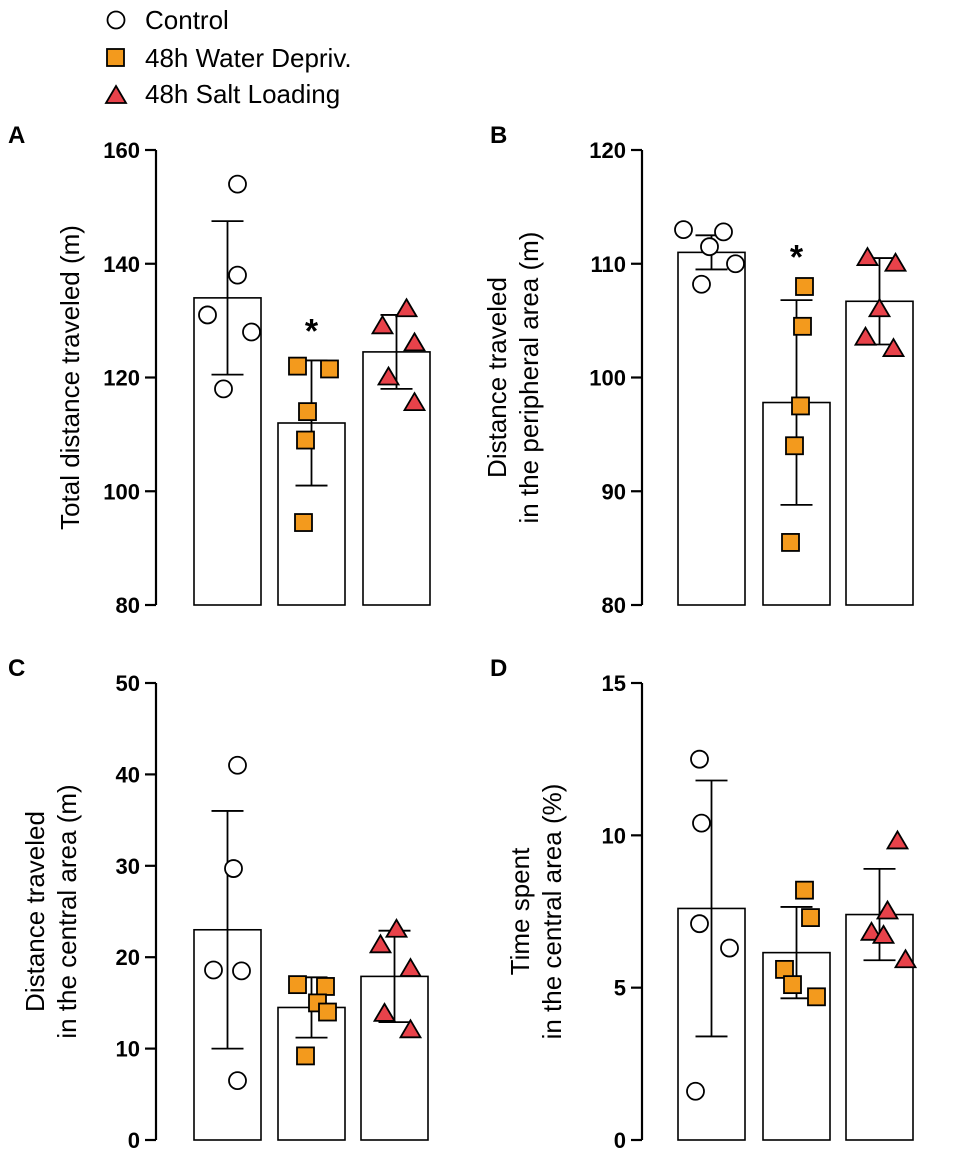 Image resolution: width=954 pixels, height=1157 pixels. Describe the element at coordinates (16, 668) in the screenshot. I see `panel-letter: C` at that location.